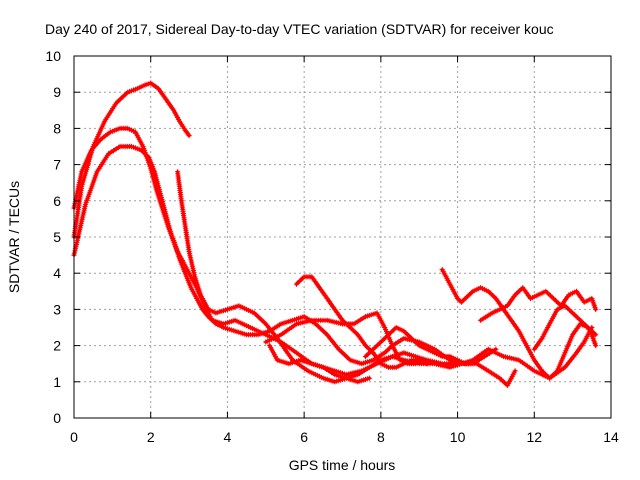  I want to click on series-track-g, so click(344, 338).